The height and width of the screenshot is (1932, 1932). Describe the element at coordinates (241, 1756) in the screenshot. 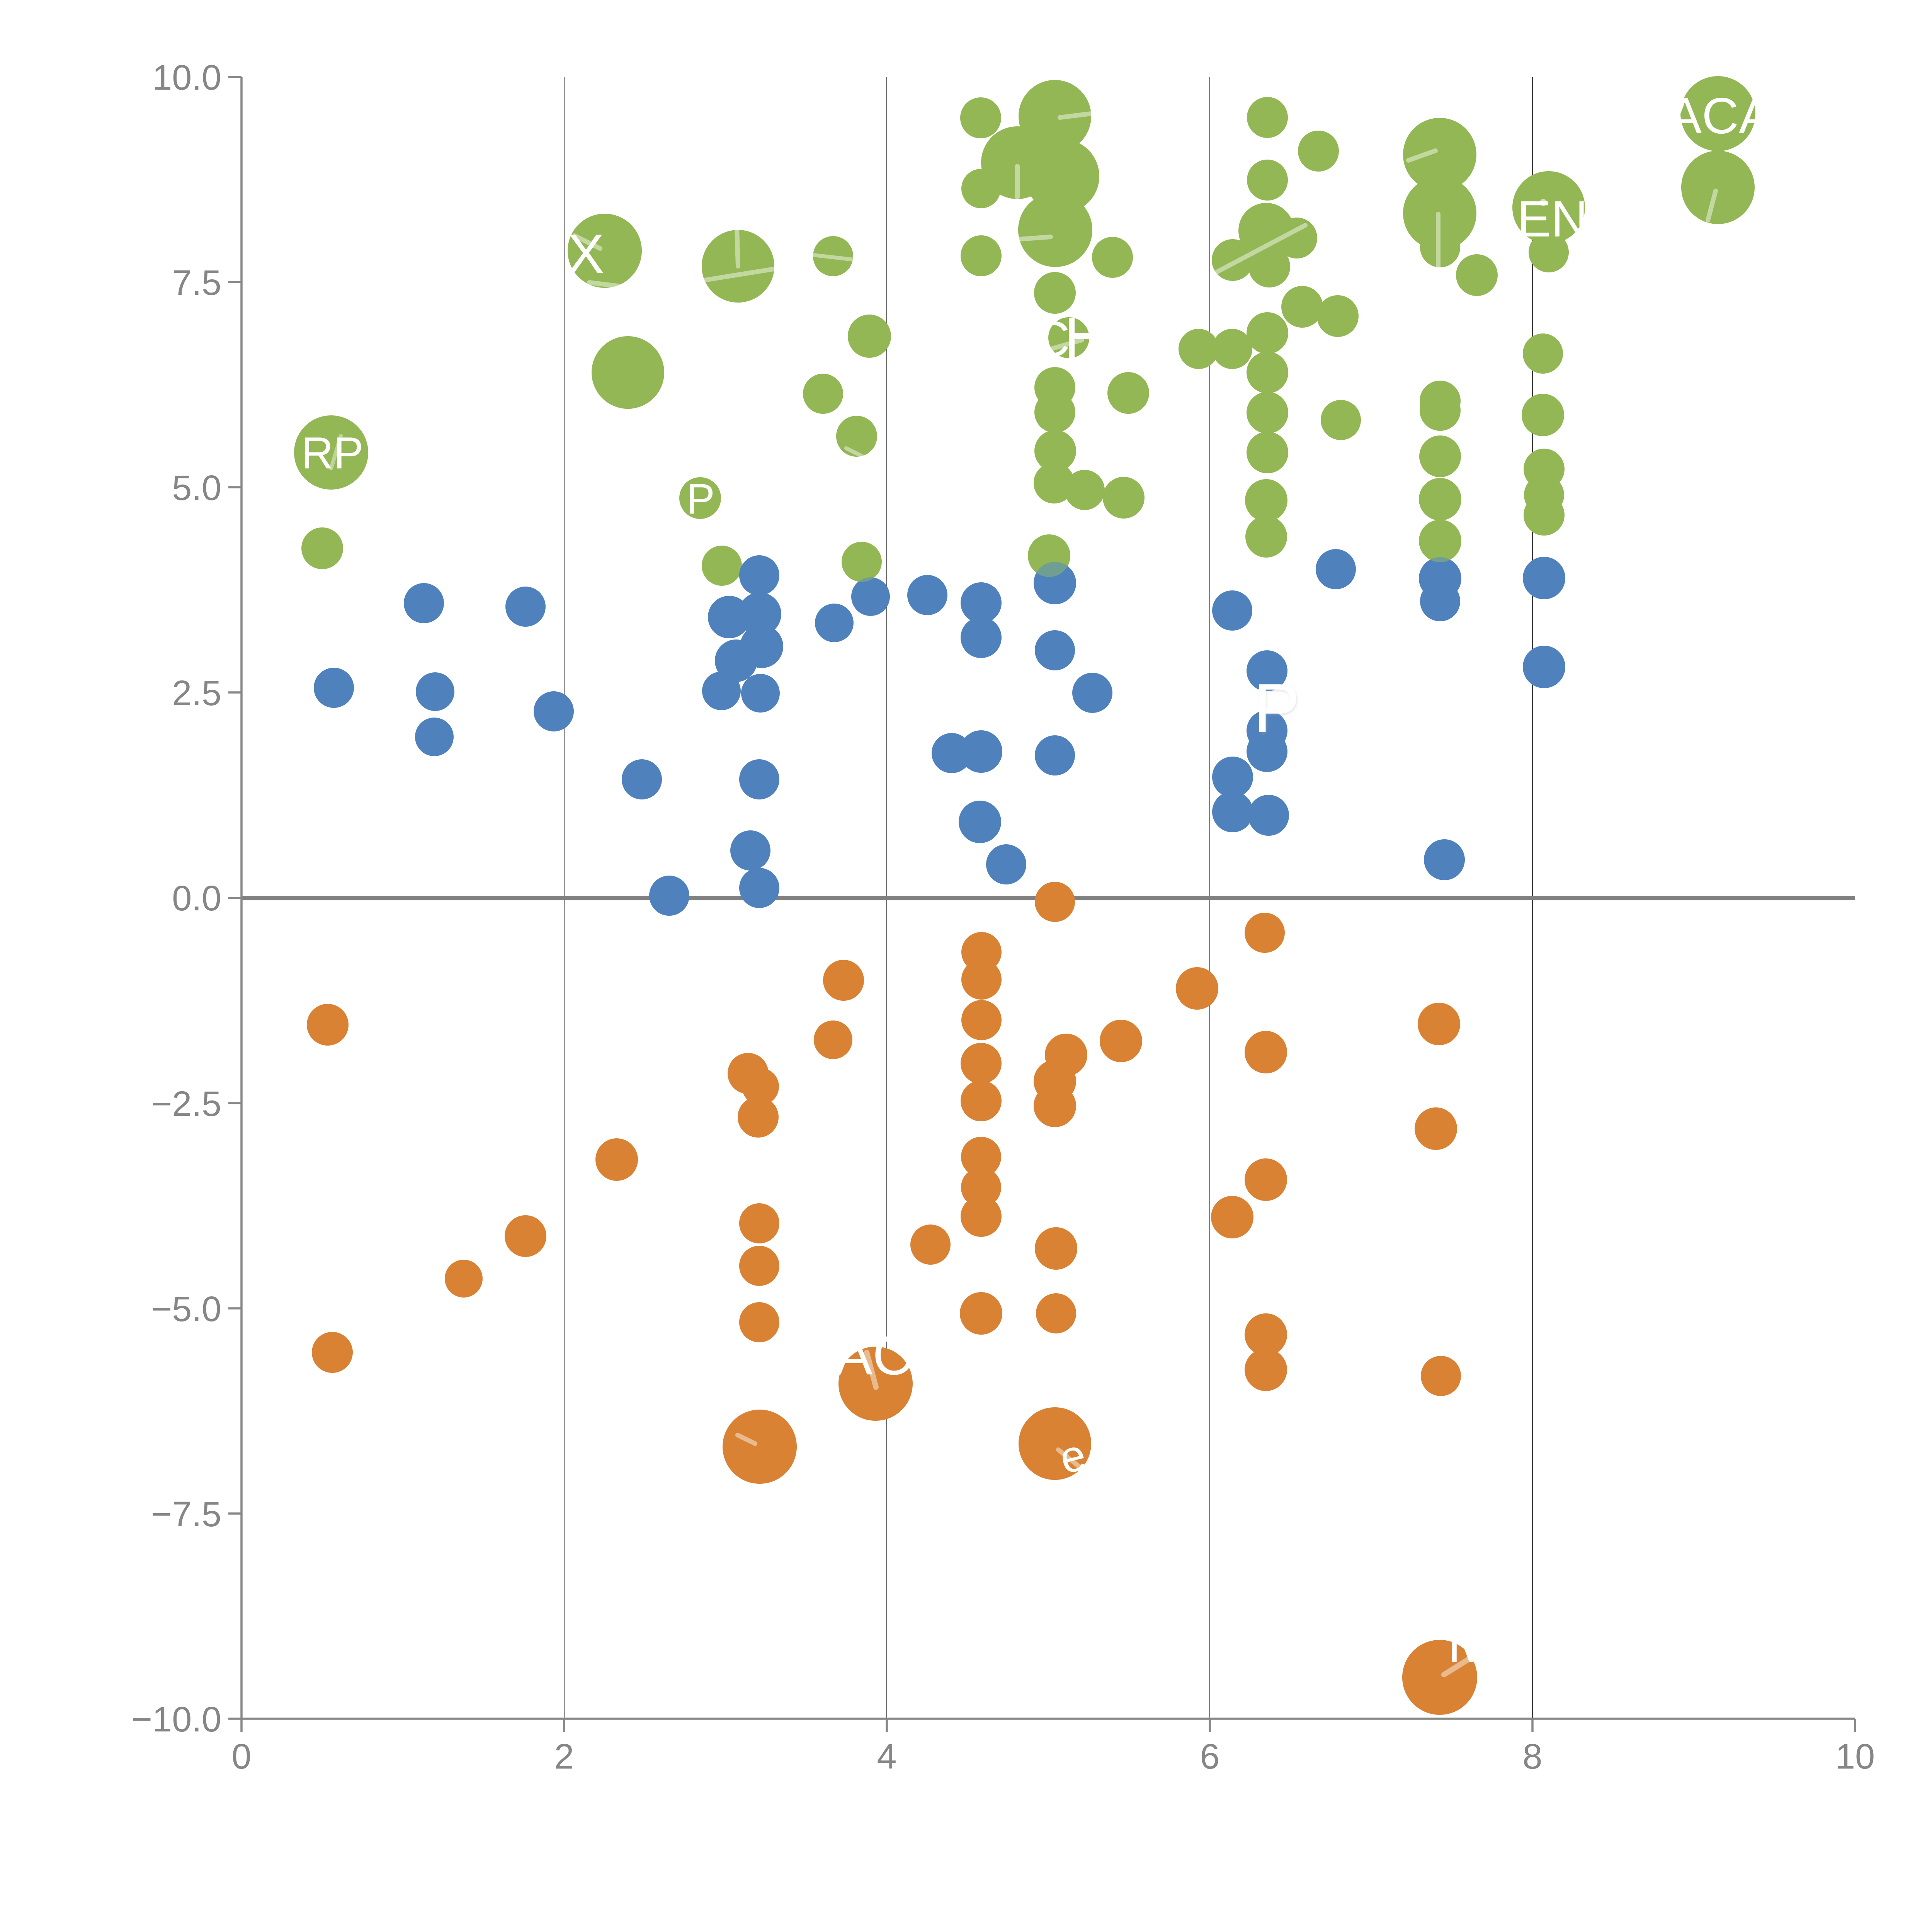

I see `svg-text: 0` at that location.